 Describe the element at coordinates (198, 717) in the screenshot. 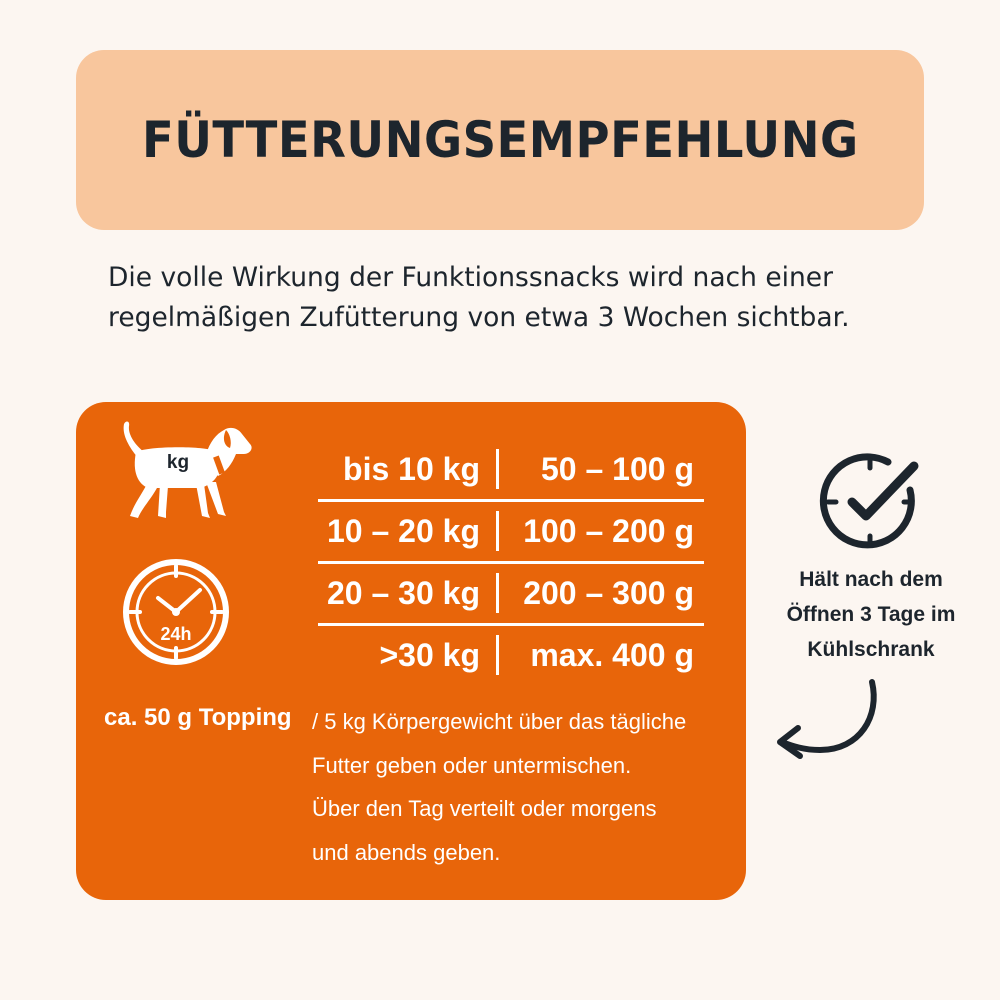

I see `topping-lead: ca. 50 g Topping` at that location.